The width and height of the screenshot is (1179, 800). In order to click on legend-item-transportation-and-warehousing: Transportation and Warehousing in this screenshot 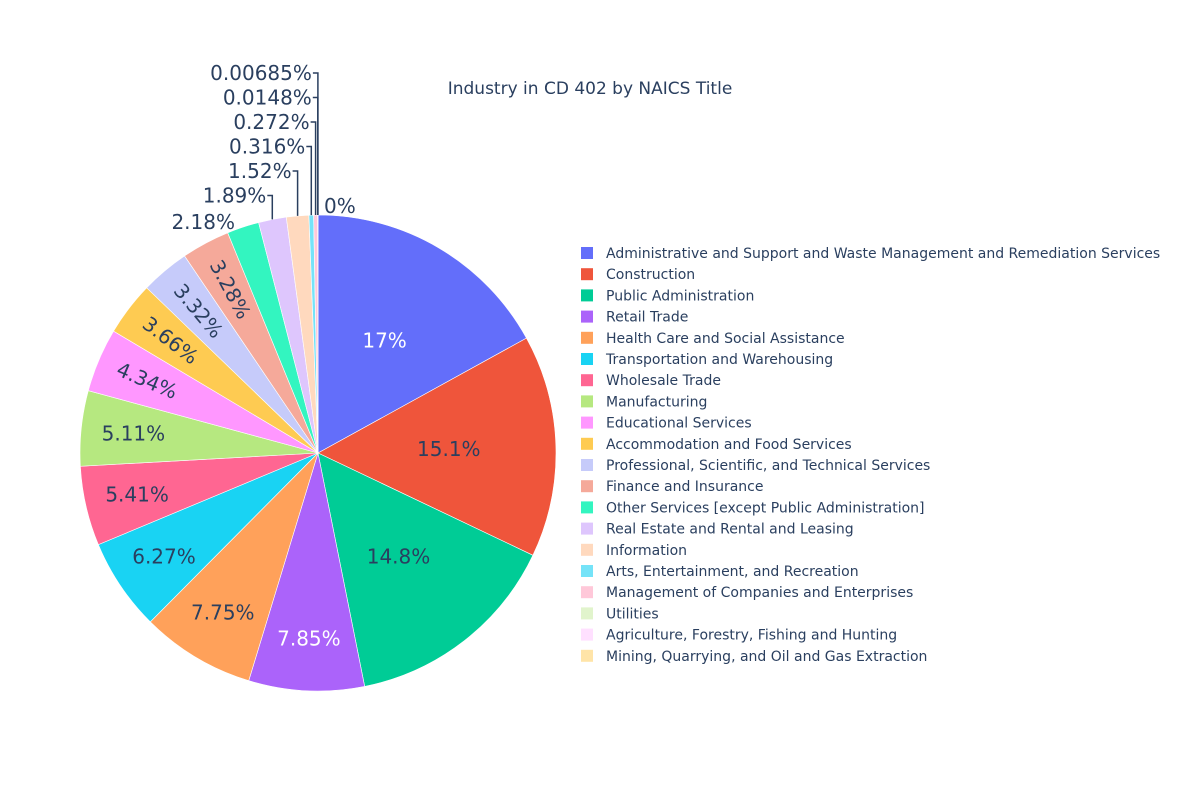, I will do `click(707, 360)`.